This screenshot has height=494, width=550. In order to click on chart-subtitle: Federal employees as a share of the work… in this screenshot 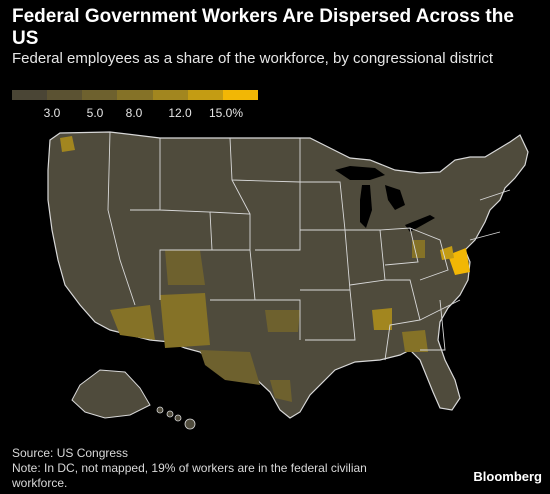, I will do `click(253, 58)`.